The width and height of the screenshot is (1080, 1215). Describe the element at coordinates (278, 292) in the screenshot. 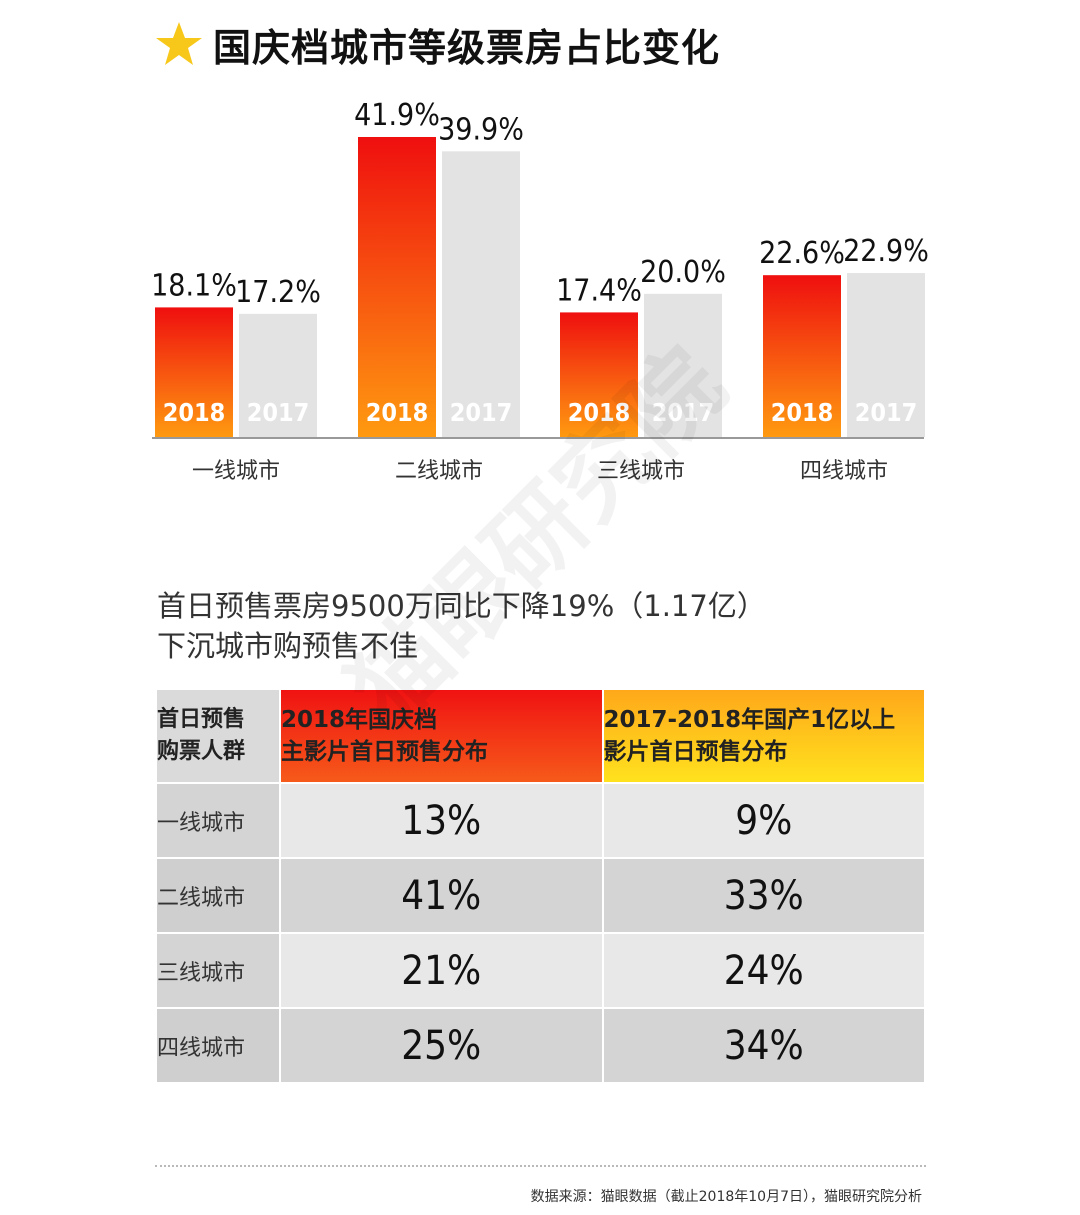

I see `data-label-2017-1: 17.2%` at that location.